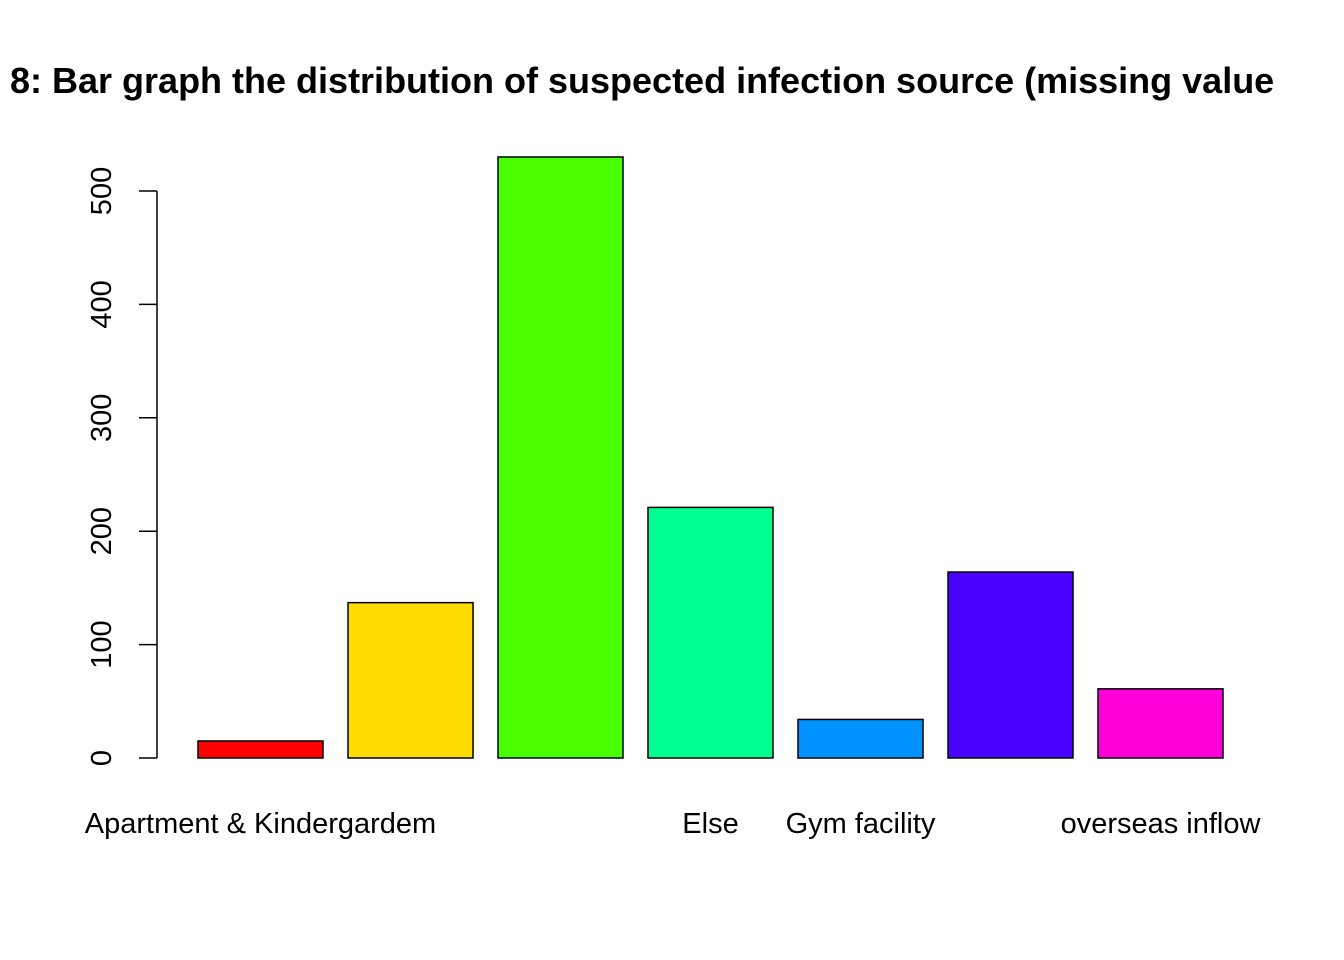  I want to click on y-axis: 0 100 200 300 400 500, so click(122, 466).